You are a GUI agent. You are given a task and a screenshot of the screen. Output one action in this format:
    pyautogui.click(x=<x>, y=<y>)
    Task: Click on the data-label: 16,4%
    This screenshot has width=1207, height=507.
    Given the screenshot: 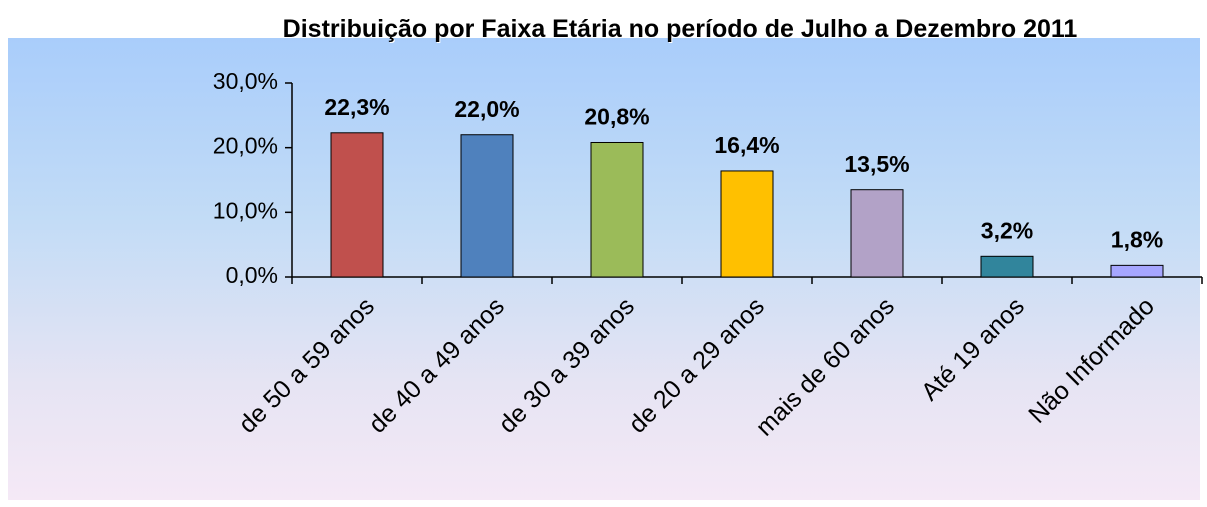 What is the action you would take?
    pyautogui.click(x=746, y=145)
    